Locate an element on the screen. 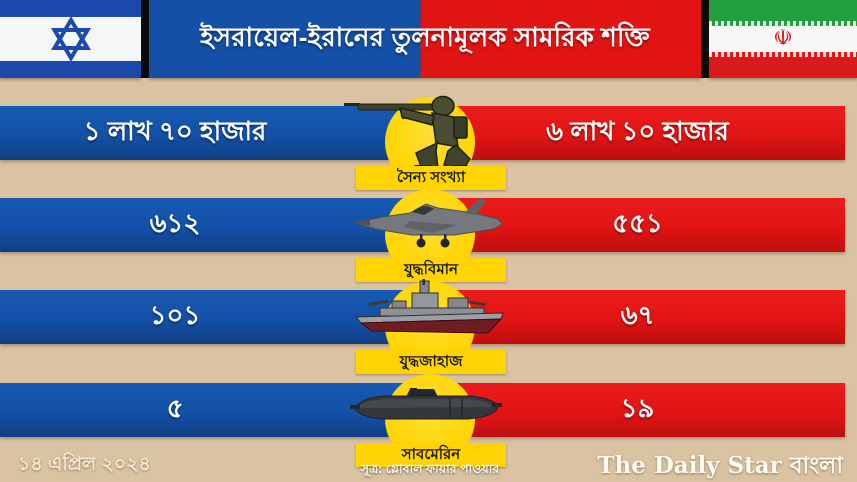  iran-soldiers-bar: ৬ লাখ ১০ হাজার is located at coordinates (637, 133).